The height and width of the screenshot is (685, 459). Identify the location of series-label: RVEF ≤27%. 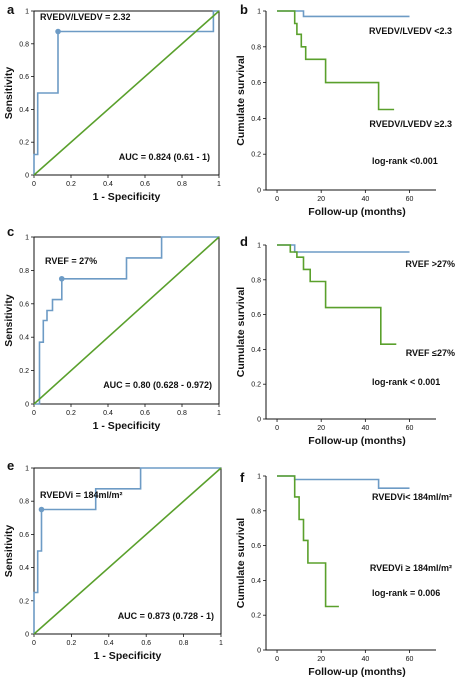
(430, 353).